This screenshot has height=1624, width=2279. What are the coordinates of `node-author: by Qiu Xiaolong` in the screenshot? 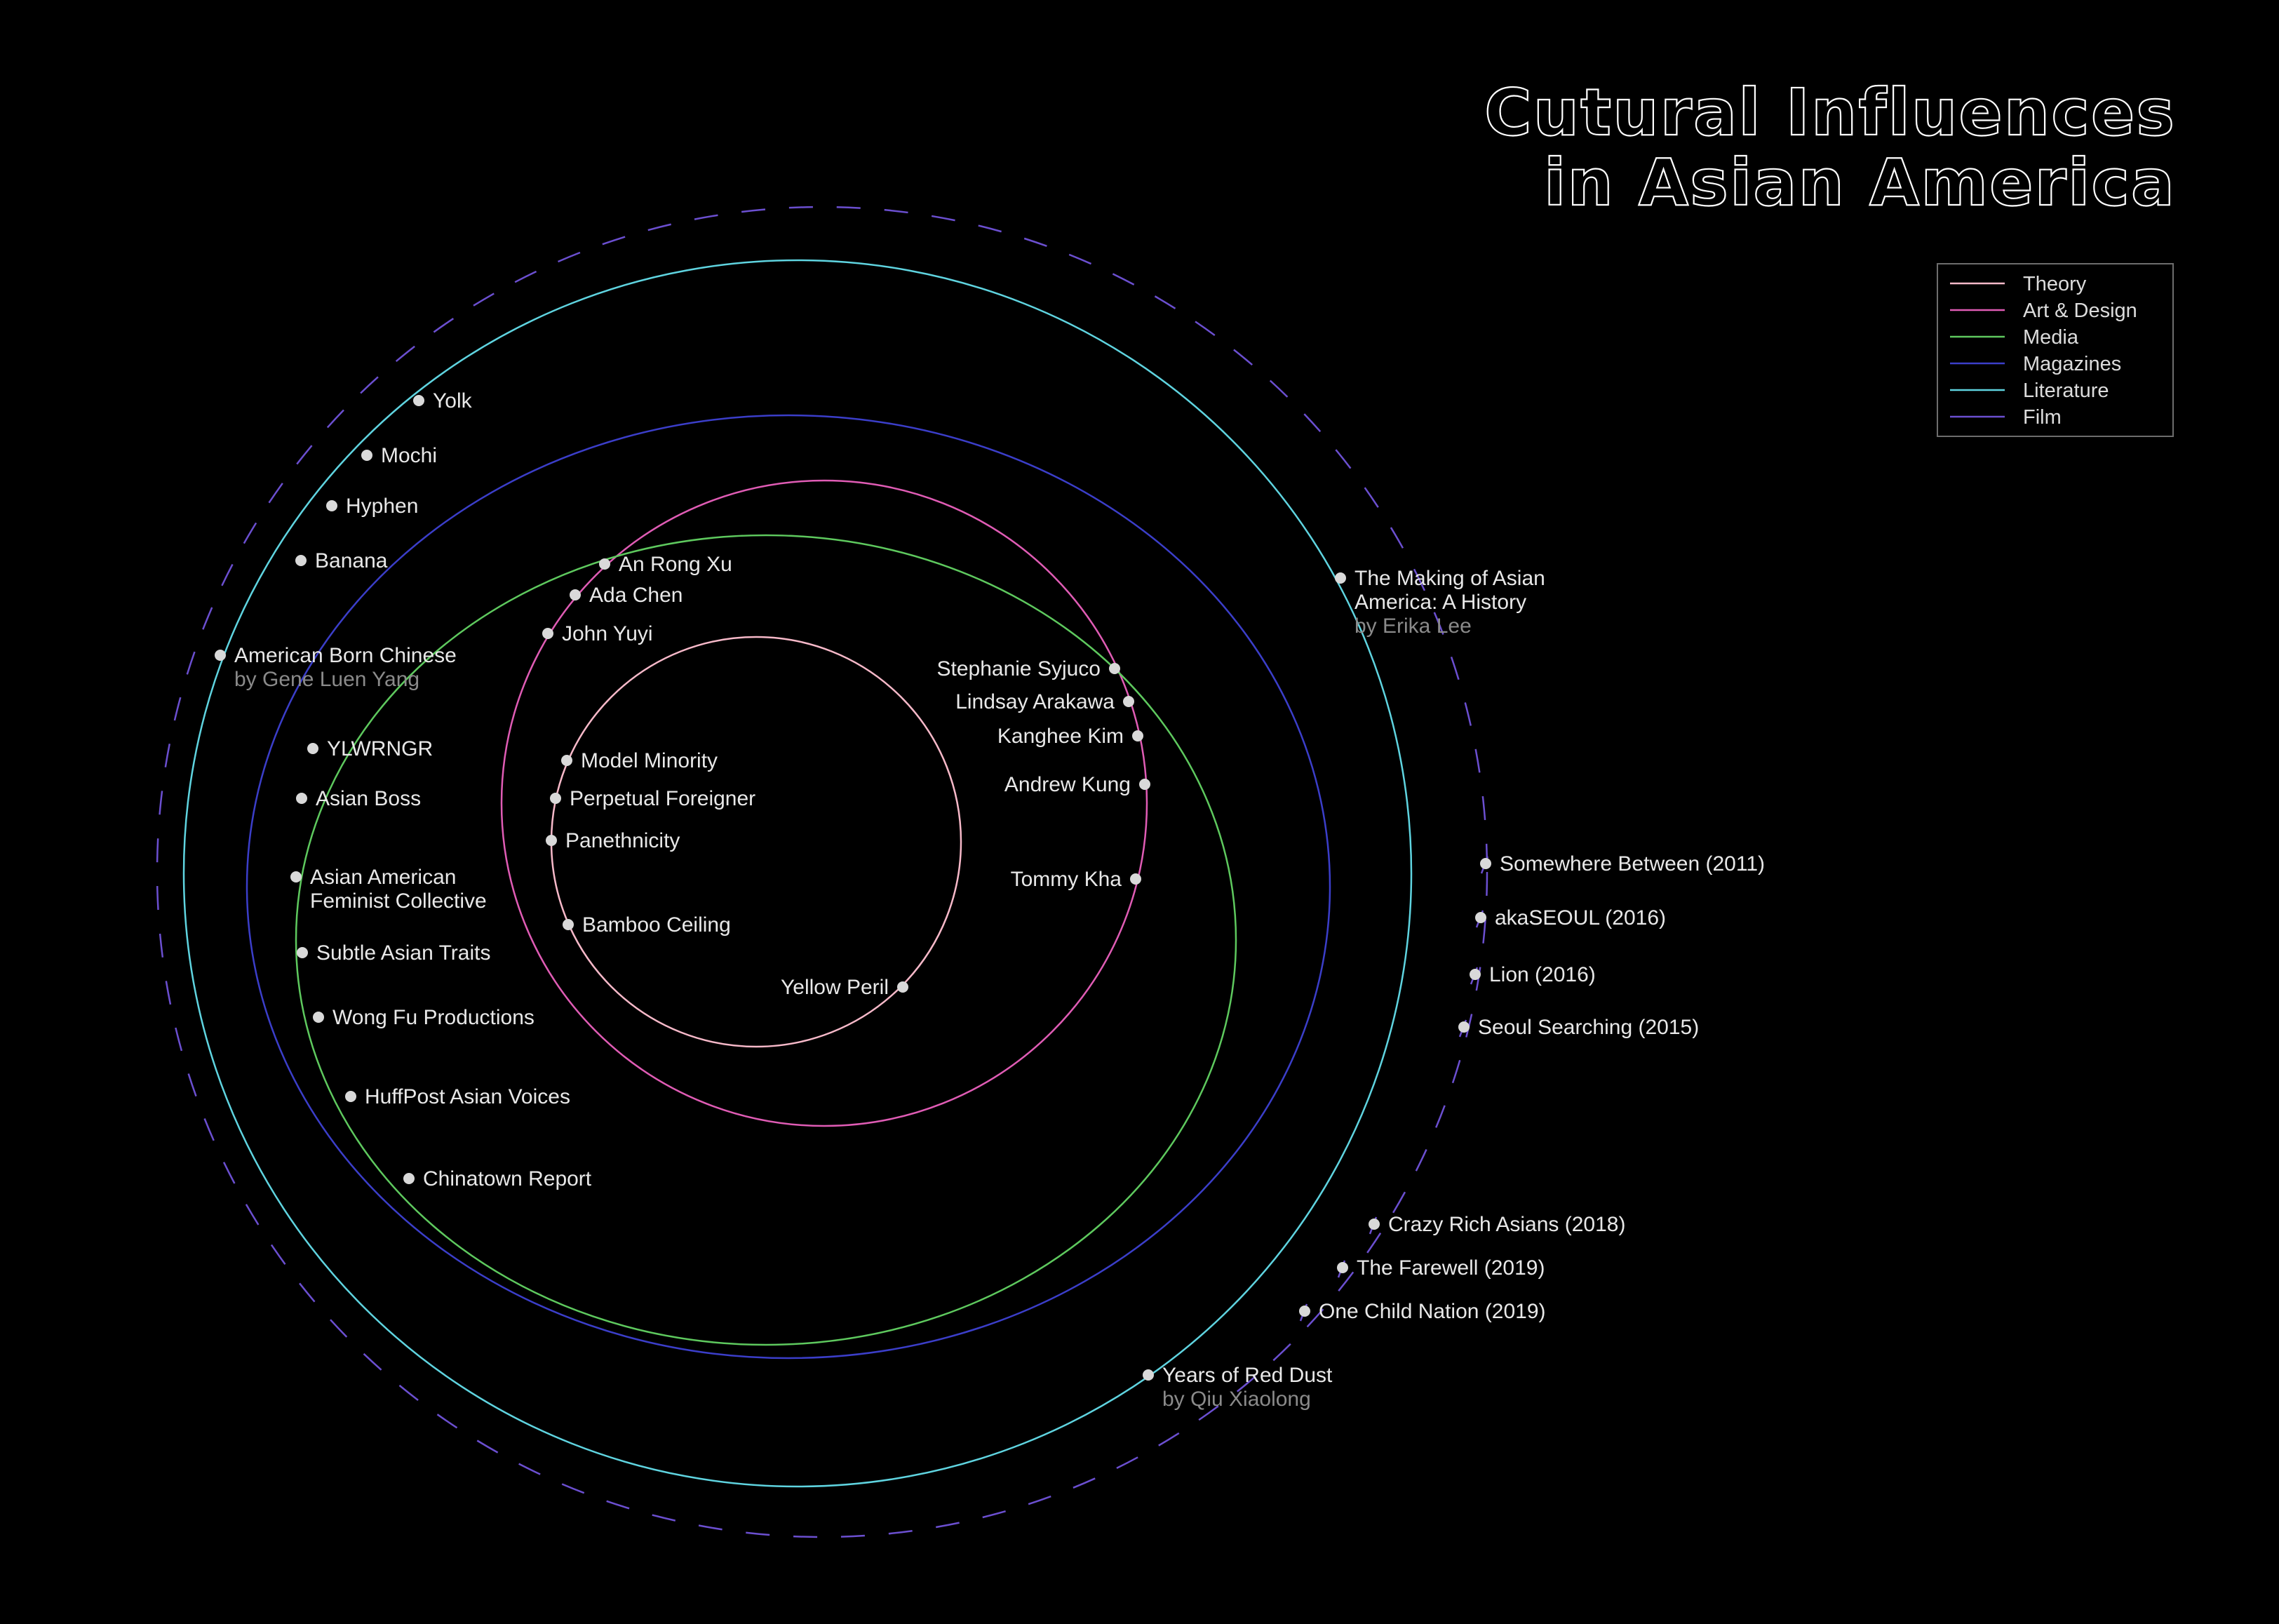 It's located at (1236, 1399).